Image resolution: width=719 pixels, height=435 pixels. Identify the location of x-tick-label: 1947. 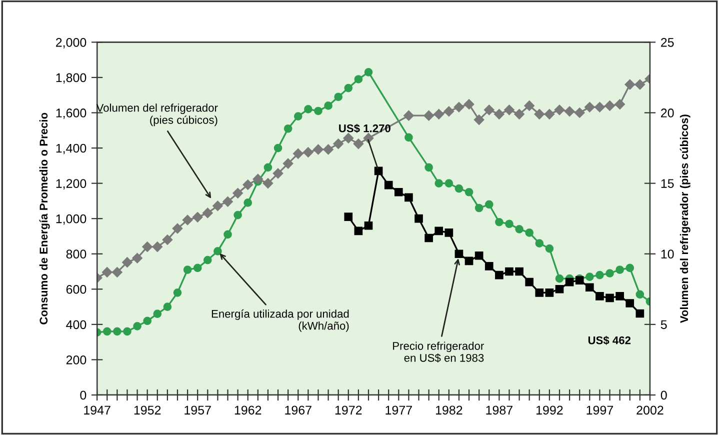
(97, 410).